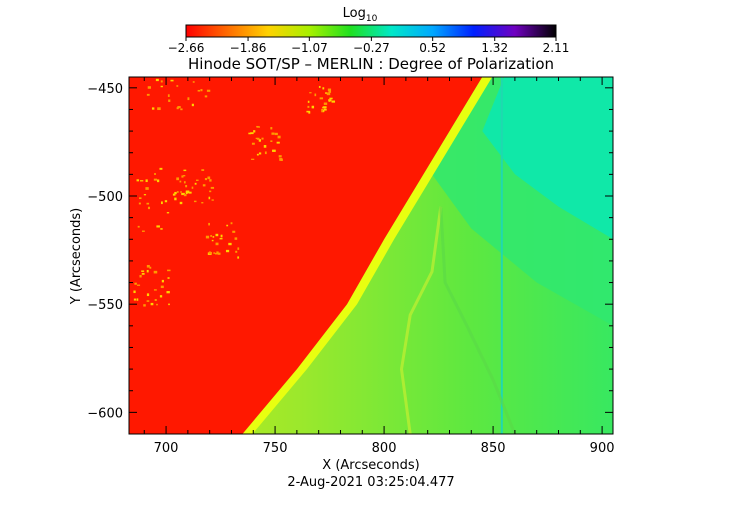 The image size is (744, 512). What do you see at coordinates (309, 48) in the screenshot?
I see `colorbar-tick-label: −1.07` at bounding box center [309, 48].